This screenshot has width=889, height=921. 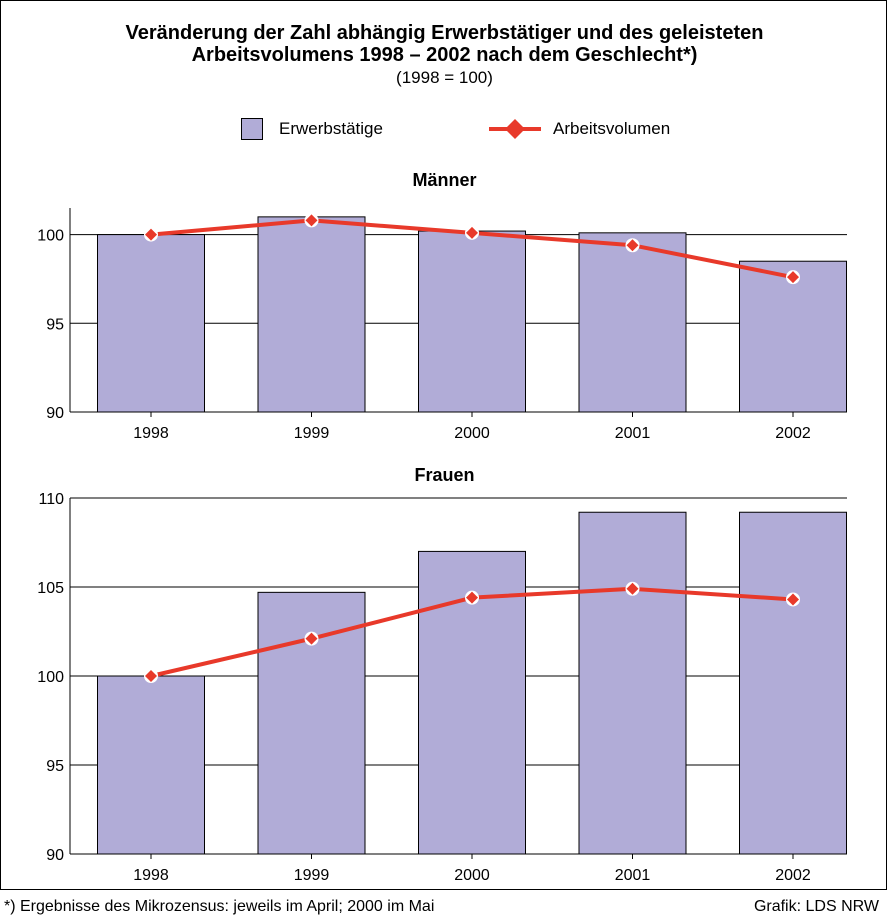 I want to click on xtick-label-frauen-2002: 2002, so click(x=793, y=875).